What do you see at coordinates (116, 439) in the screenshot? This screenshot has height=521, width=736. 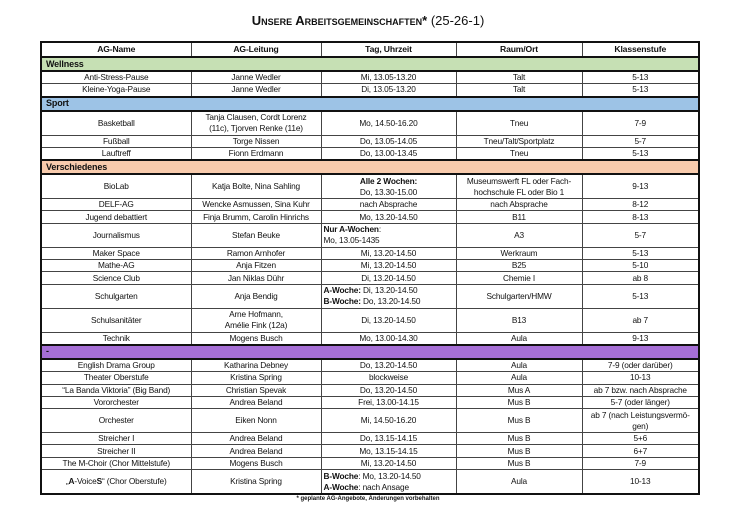 I see `cell-ag-name: Streicher I` at bounding box center [116, 439].